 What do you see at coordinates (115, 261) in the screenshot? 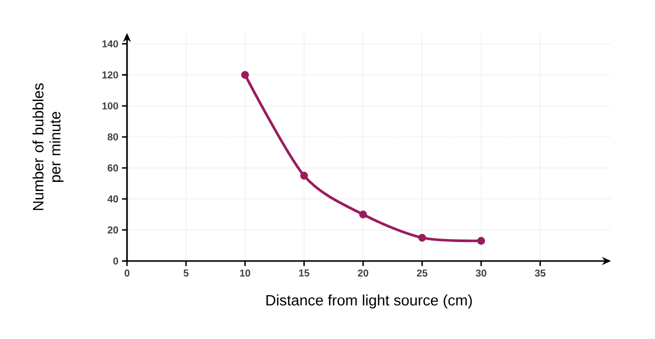
I see `y-tick-label: 0` at bounding box center [115, 261].